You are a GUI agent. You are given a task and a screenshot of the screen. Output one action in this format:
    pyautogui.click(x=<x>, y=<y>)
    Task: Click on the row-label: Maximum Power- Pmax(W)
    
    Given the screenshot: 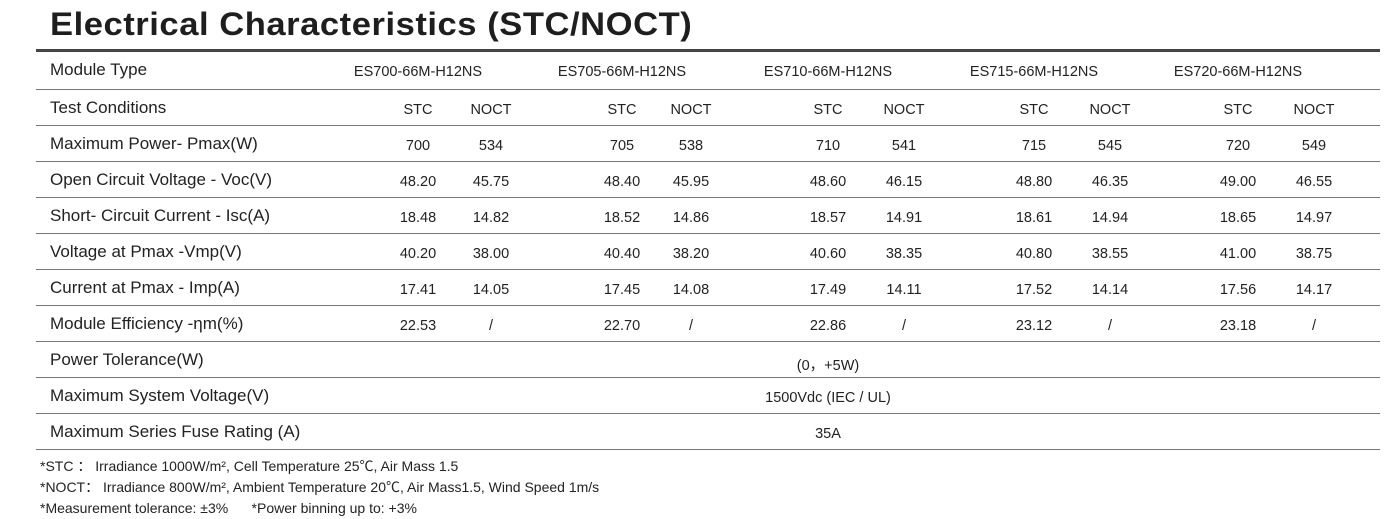 What is the action you would take?
    pyautogui.click(x=154, y=143)
    